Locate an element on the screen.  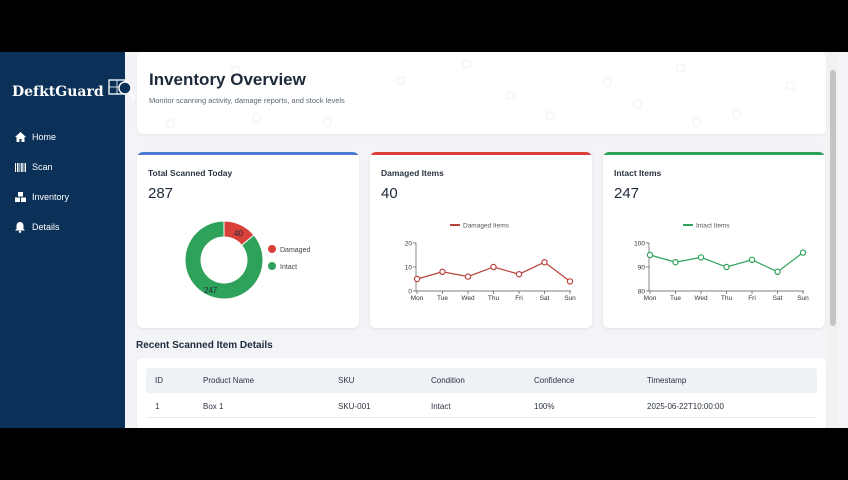
cell-confidence: 100% is located at coordinates (544, 406).